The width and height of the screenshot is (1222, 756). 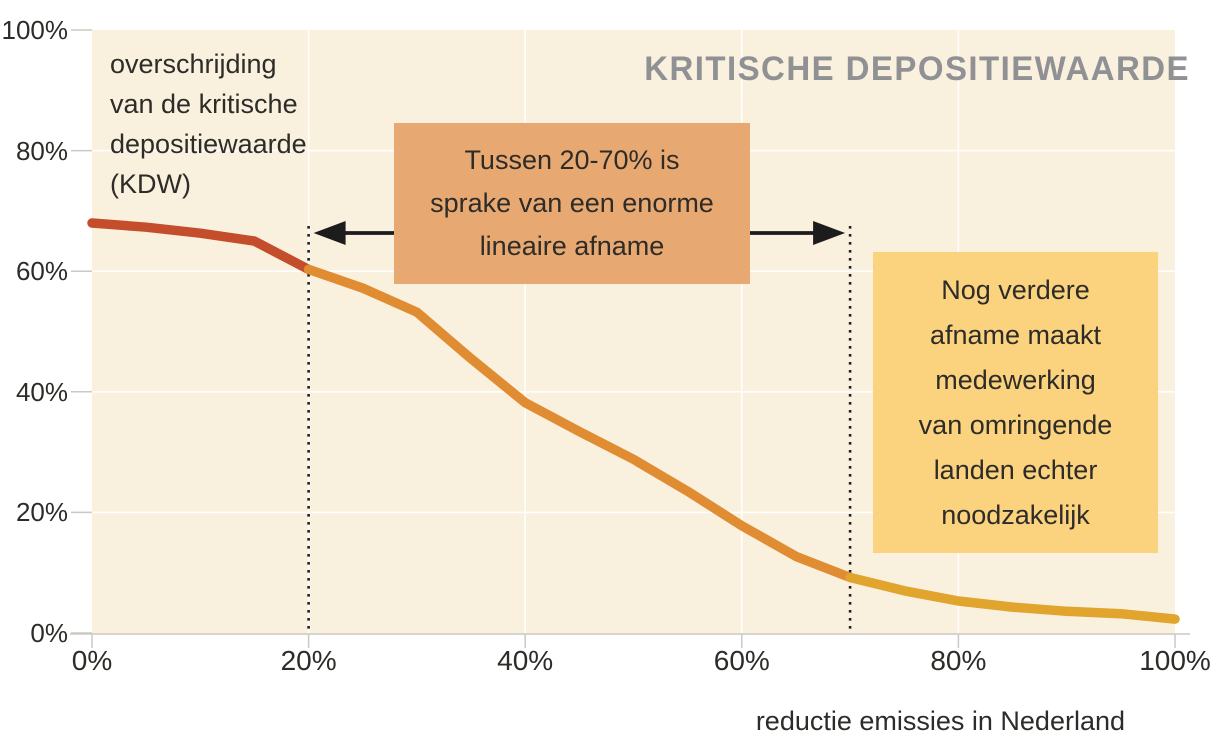 I want to click on annotation-line: sprake van een enorme, so click(x=572, y=203).